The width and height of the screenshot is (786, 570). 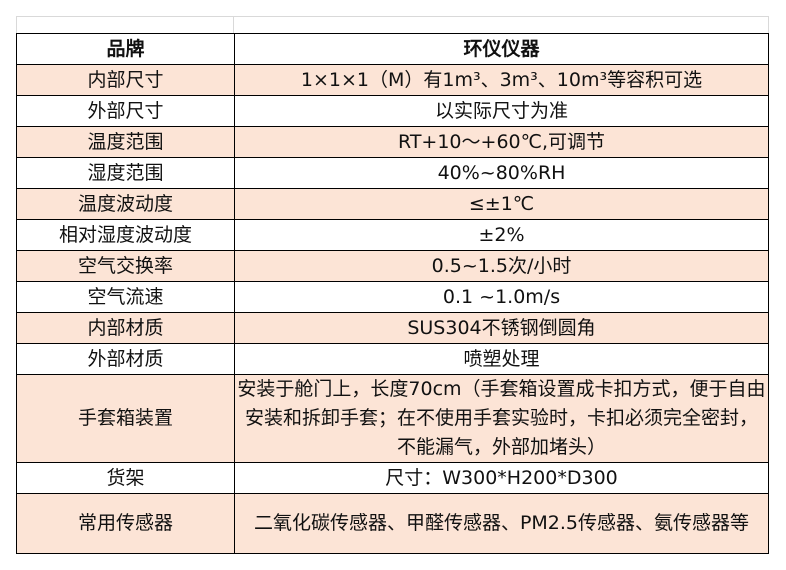 I want to click on empty-grid-row, so click(x=392, y=24).